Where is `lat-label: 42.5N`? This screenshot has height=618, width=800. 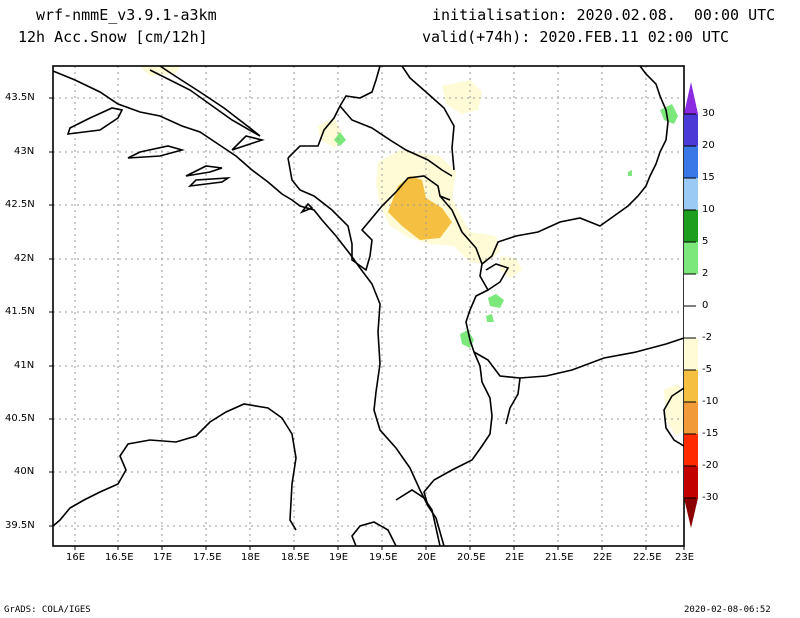 lat-label: 42.5N is located at coordinates (20, 204).